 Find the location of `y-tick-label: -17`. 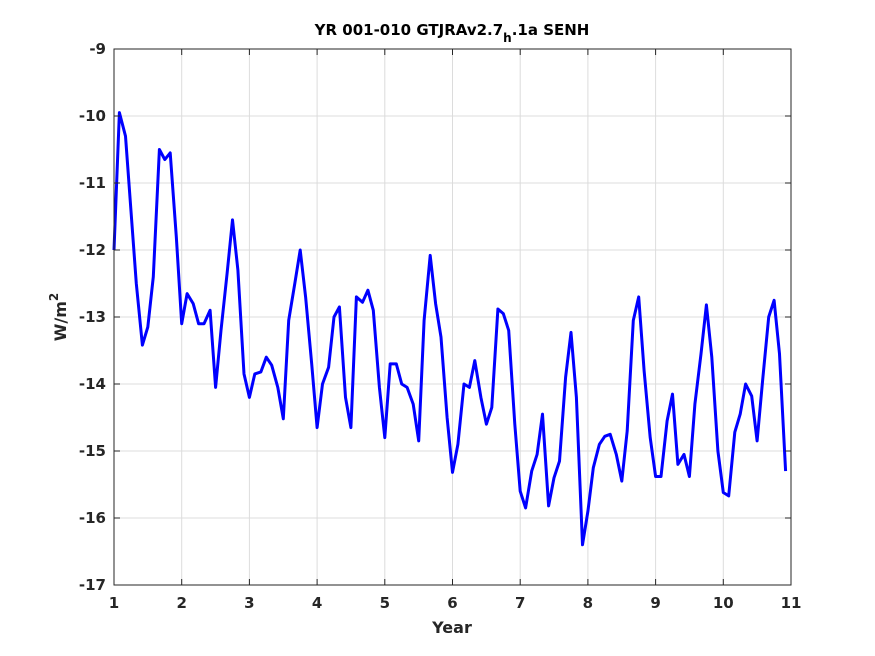

y-tick-label: -17 is located at coordinates (92, 585).